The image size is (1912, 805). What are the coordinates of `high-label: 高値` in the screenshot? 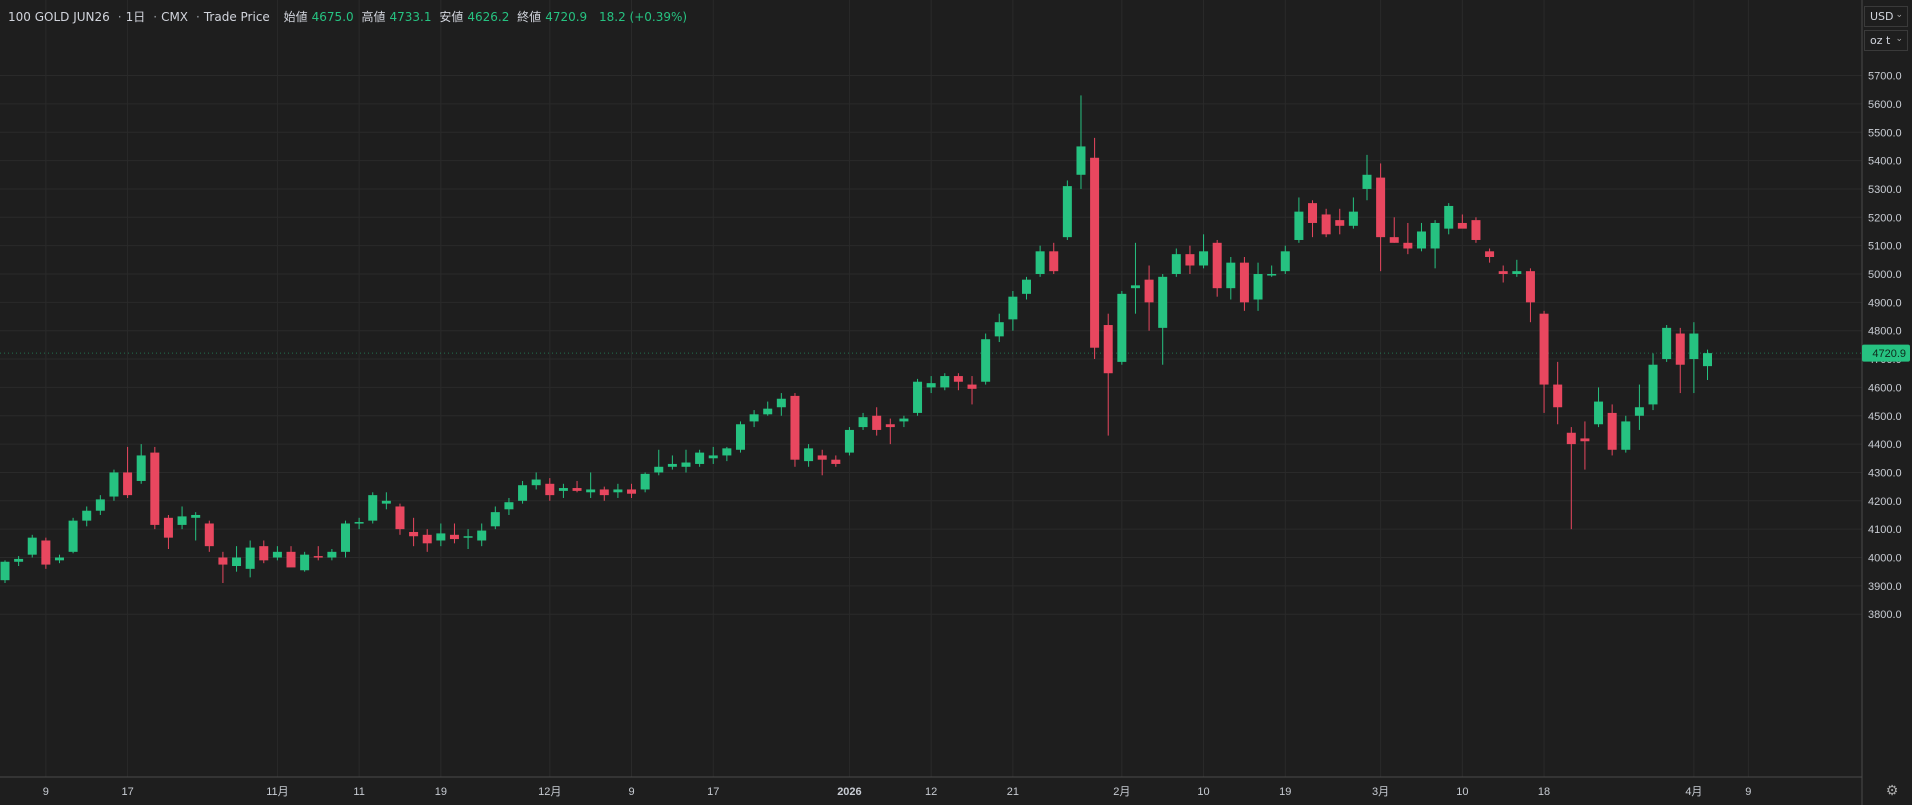 It's located at (373, 17).